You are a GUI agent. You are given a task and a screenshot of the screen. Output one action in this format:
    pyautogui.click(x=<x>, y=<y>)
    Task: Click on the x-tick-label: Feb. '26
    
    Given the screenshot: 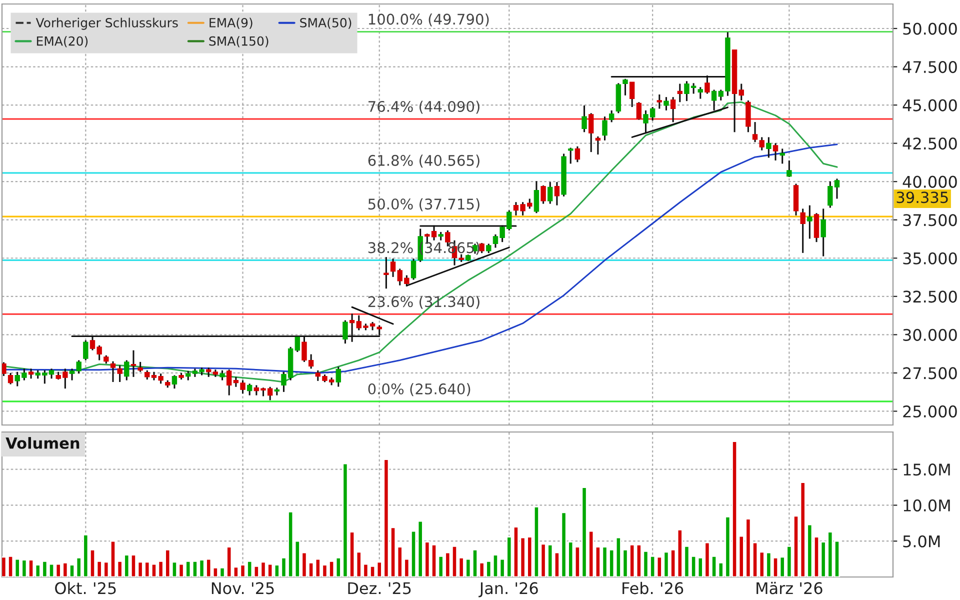 What is the action you would take?
    pyautogui.click(x=653, y=588)
    